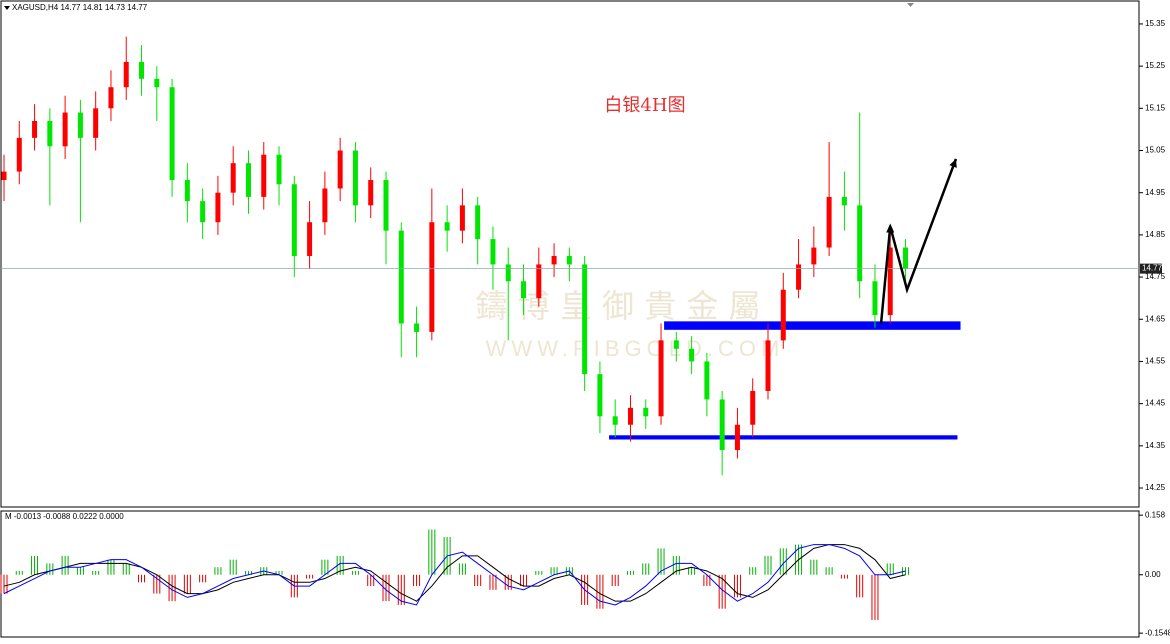  What do you see at coordinates (1155, 514) in the screenshot?
I see `y-tick-label: 0.158` at bounding box center [1155, 514].